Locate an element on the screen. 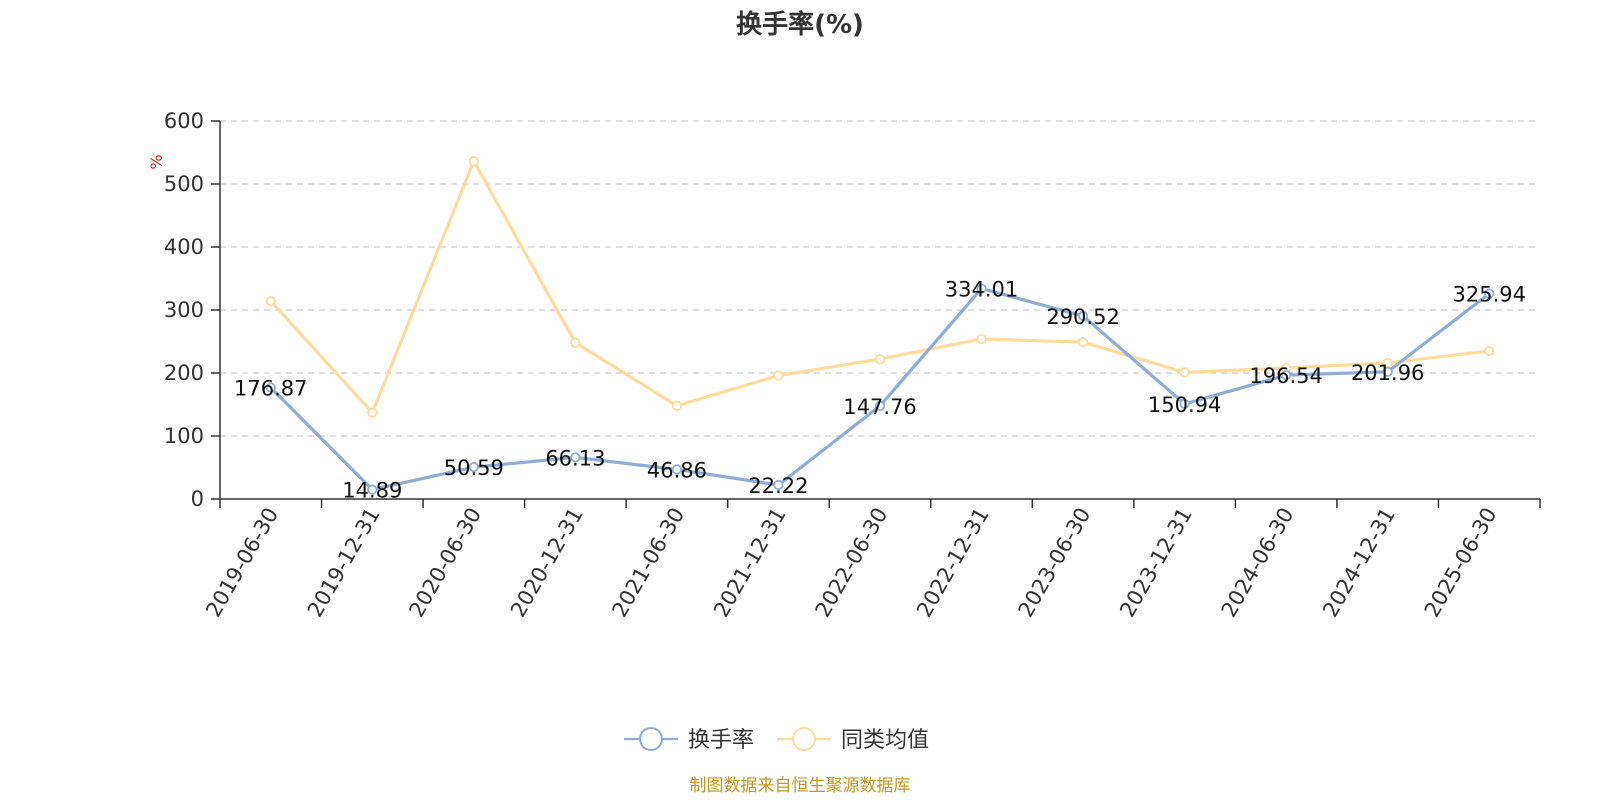 Image resolution: width=1600 pixels, height=800 pixels. x-tick-label: 2024-12-31 is located at coordinates (1359, 563).